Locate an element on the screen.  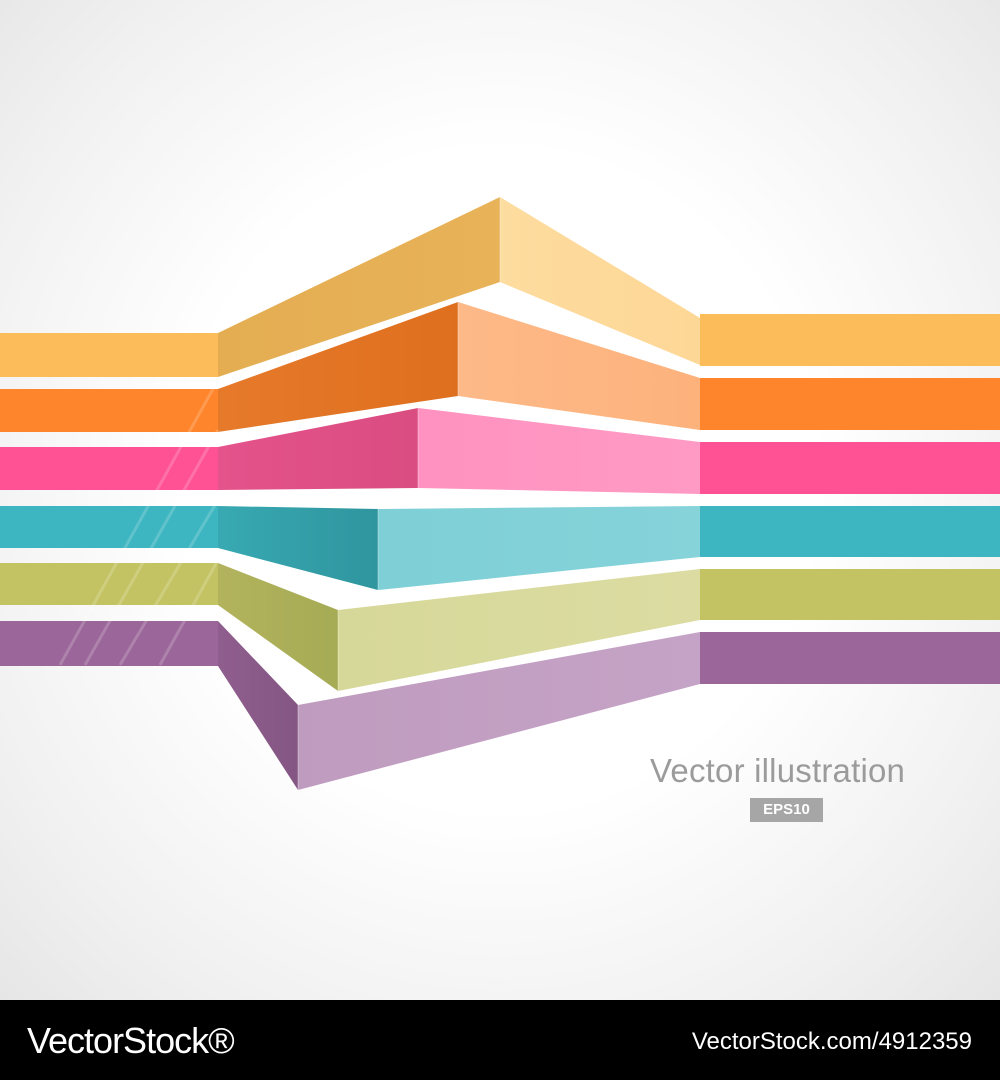
yellow-stripe-right is located at coordinates (850, 340).